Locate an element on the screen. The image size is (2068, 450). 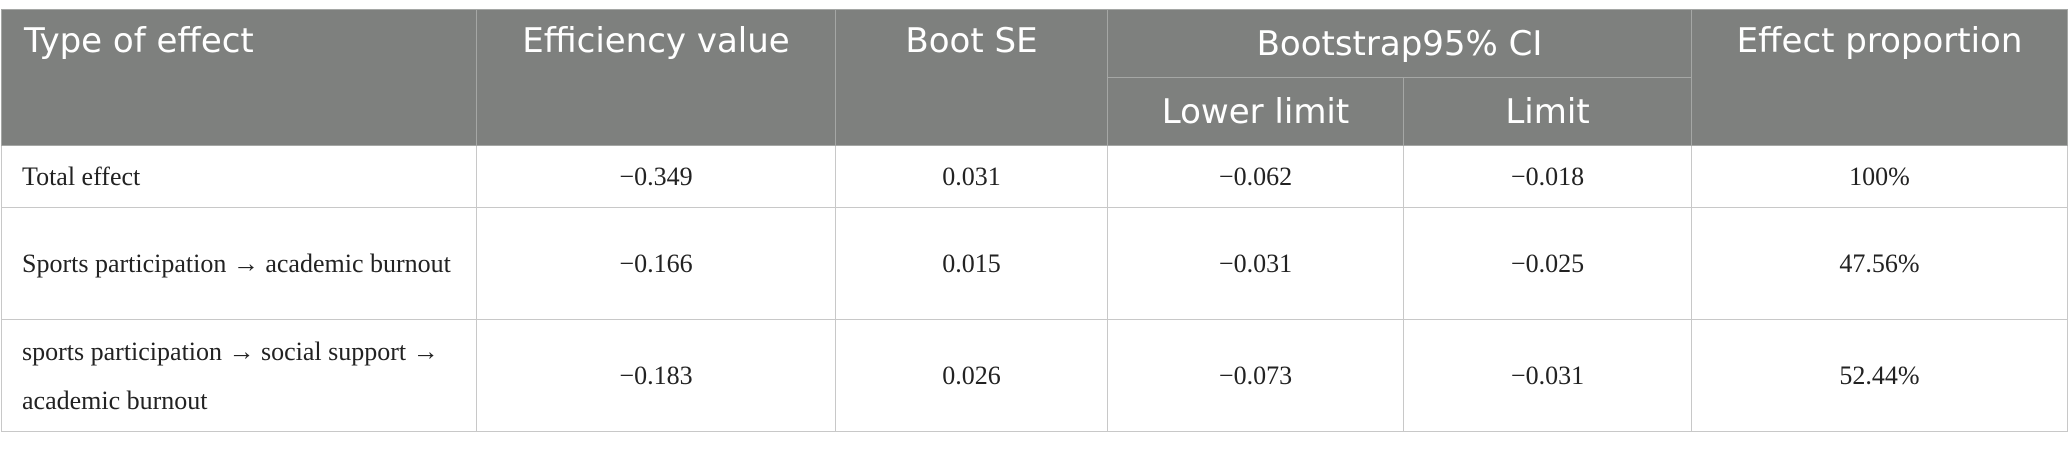
header-lower-limit: Lower limit is located at coordinates (1255, 111).